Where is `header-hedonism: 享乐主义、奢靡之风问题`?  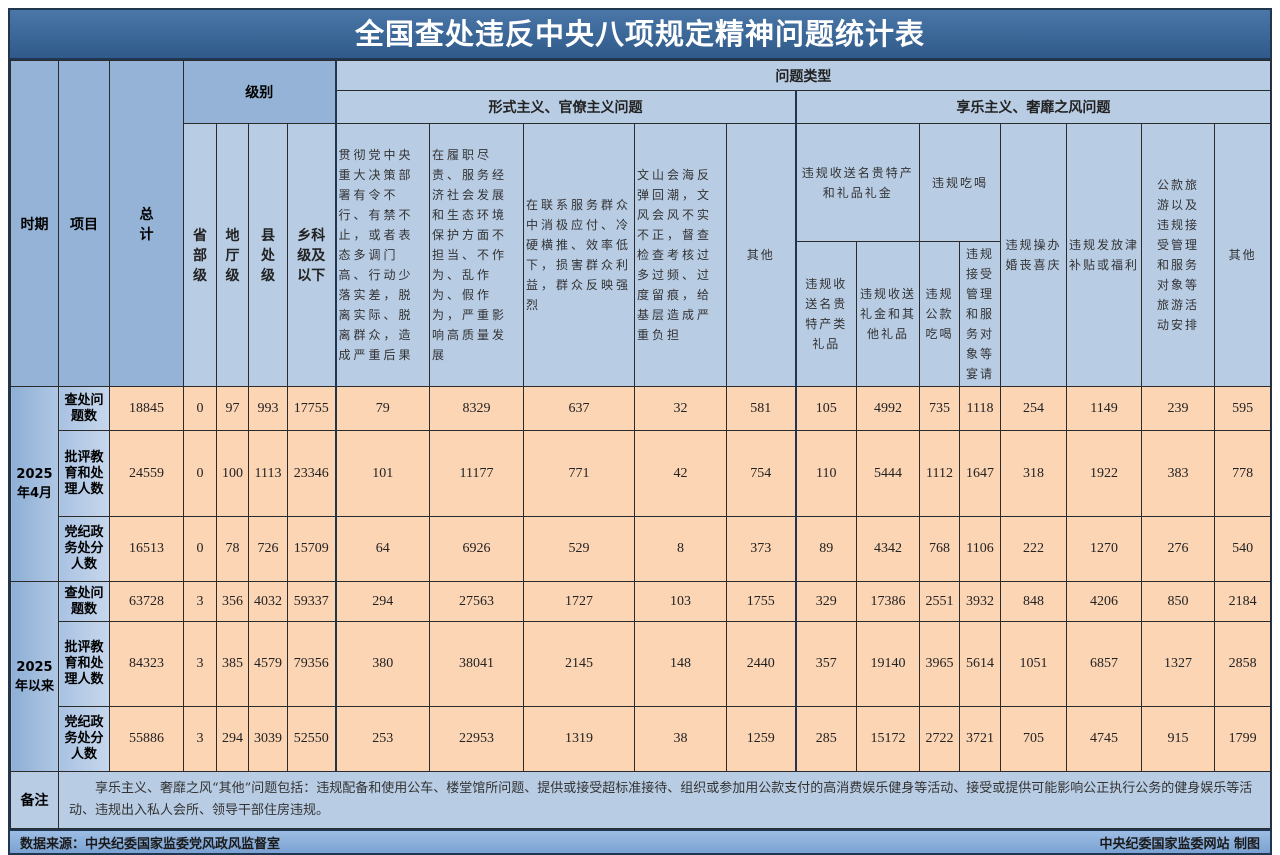
header-hedonism: 享乐主义、奢靡之风问题 is located at coordinates (1033, 107).